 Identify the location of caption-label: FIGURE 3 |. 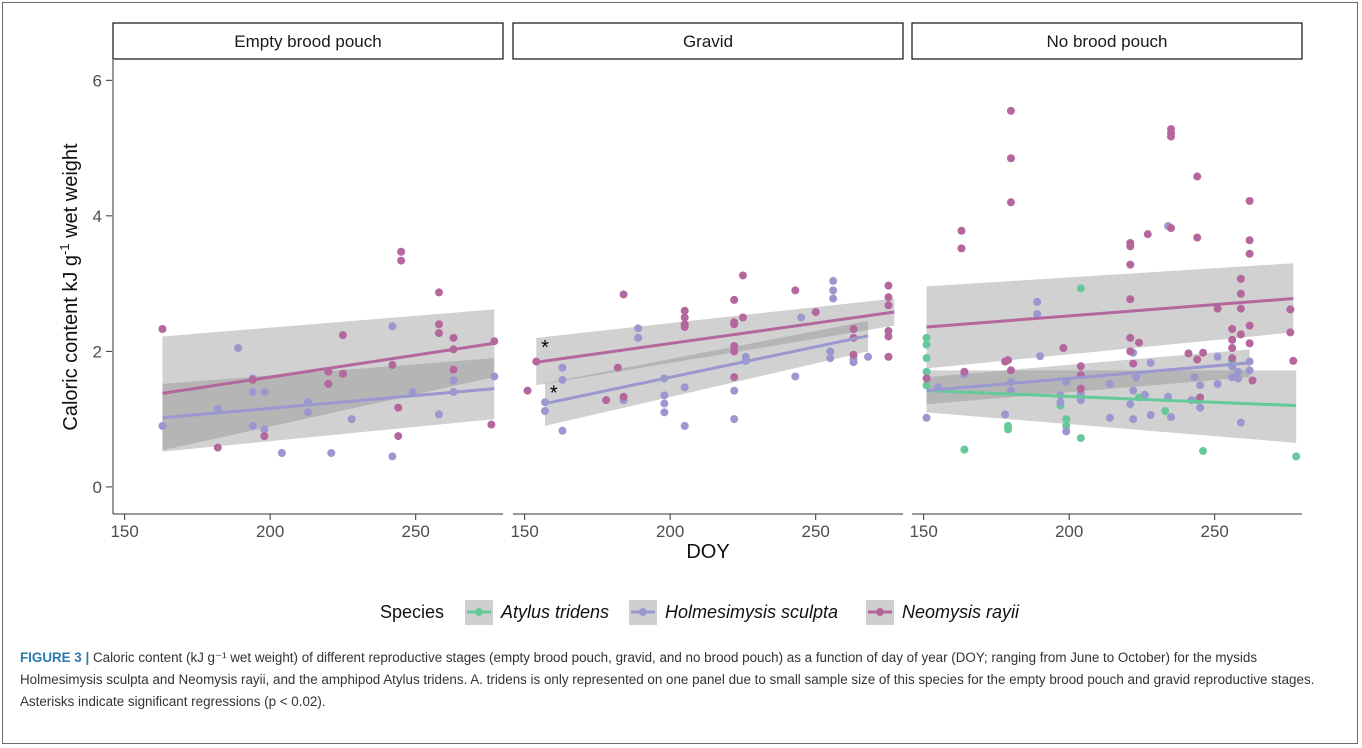
(55, 657).